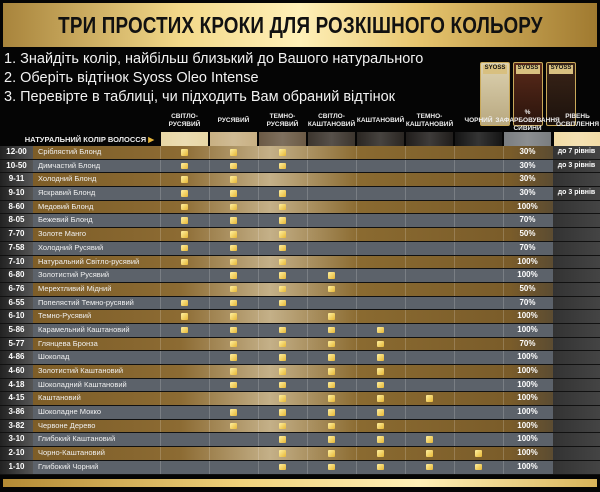  What do you see at coordinates (65, 220) in the screenshot?
I see `shade-name: Бежевий Блонд` at bounding box center [65, 220].